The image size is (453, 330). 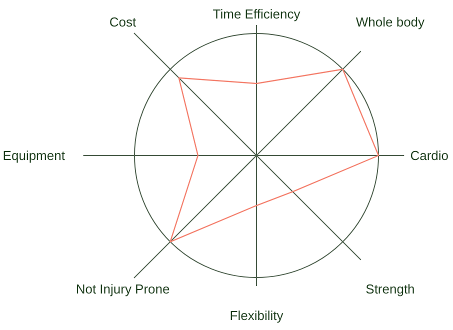 What do you see at coordinates (429, 155) in the screenshot?
I see `spoke-label: Cardio` at bounding box center [429, 155].